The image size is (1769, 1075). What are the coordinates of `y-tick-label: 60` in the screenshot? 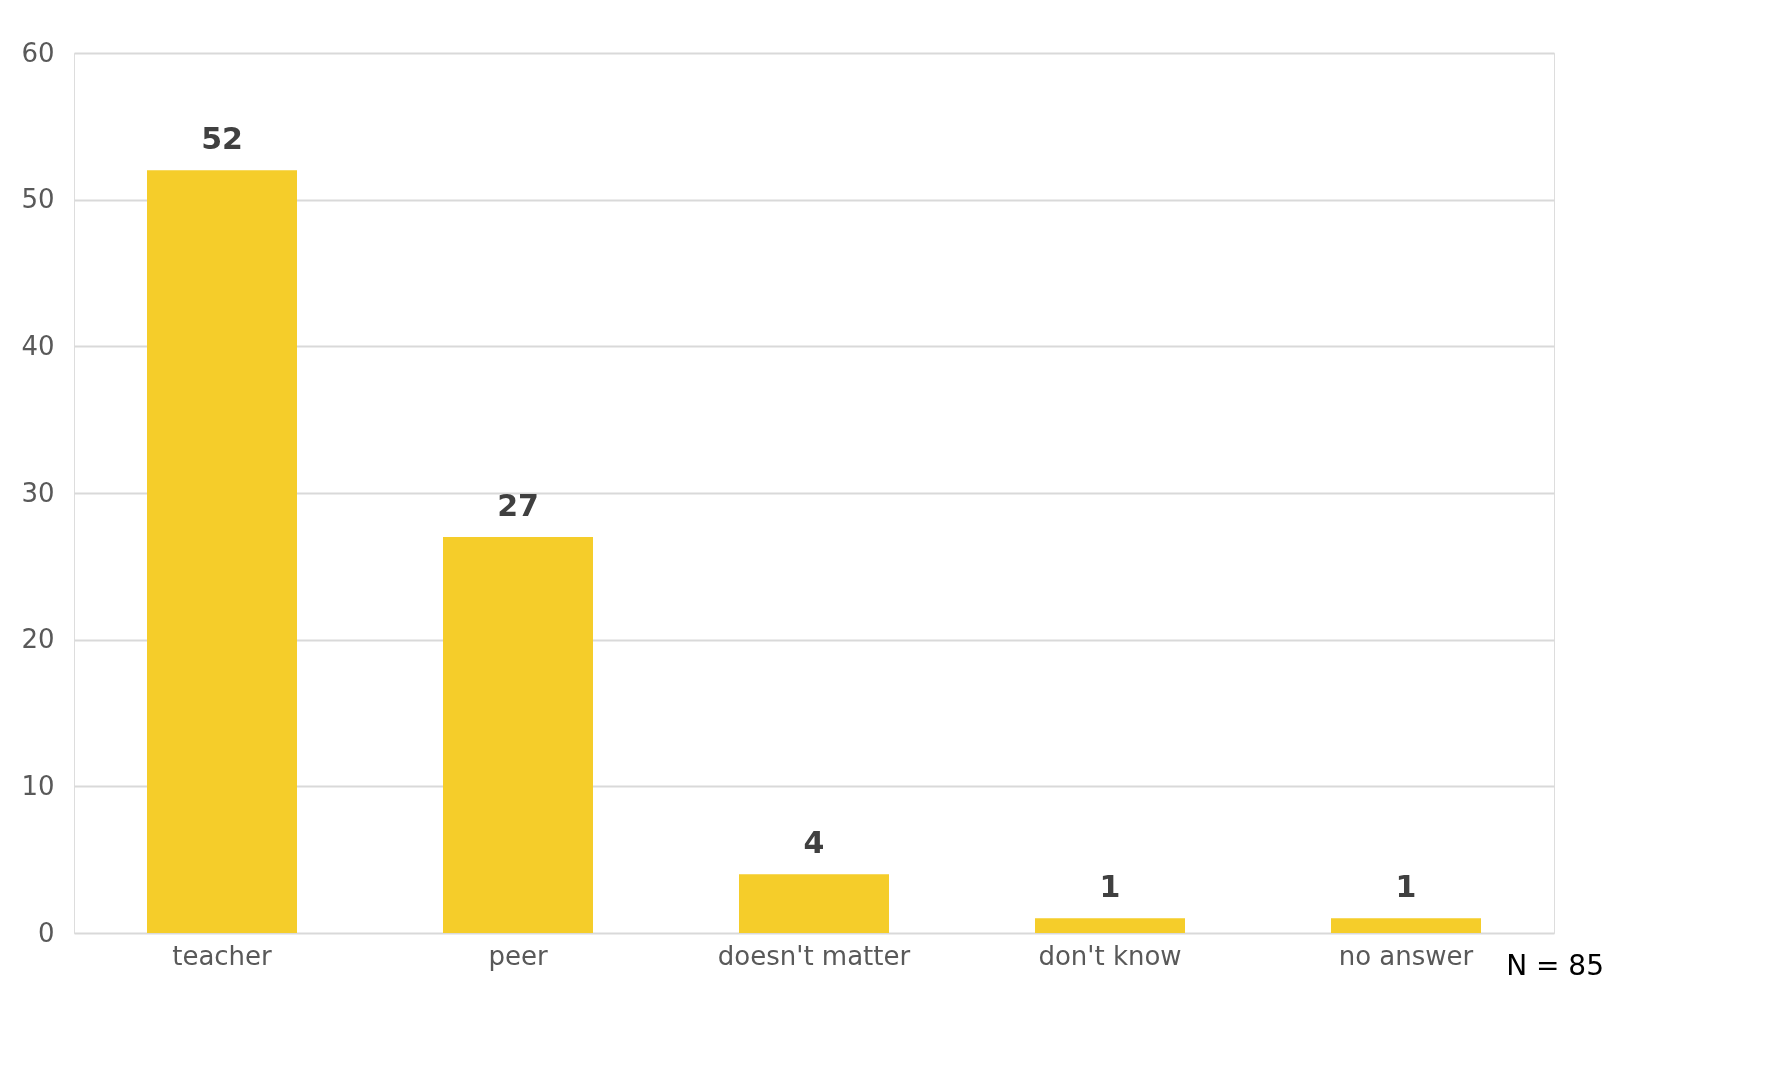 It's located at (38, 52).